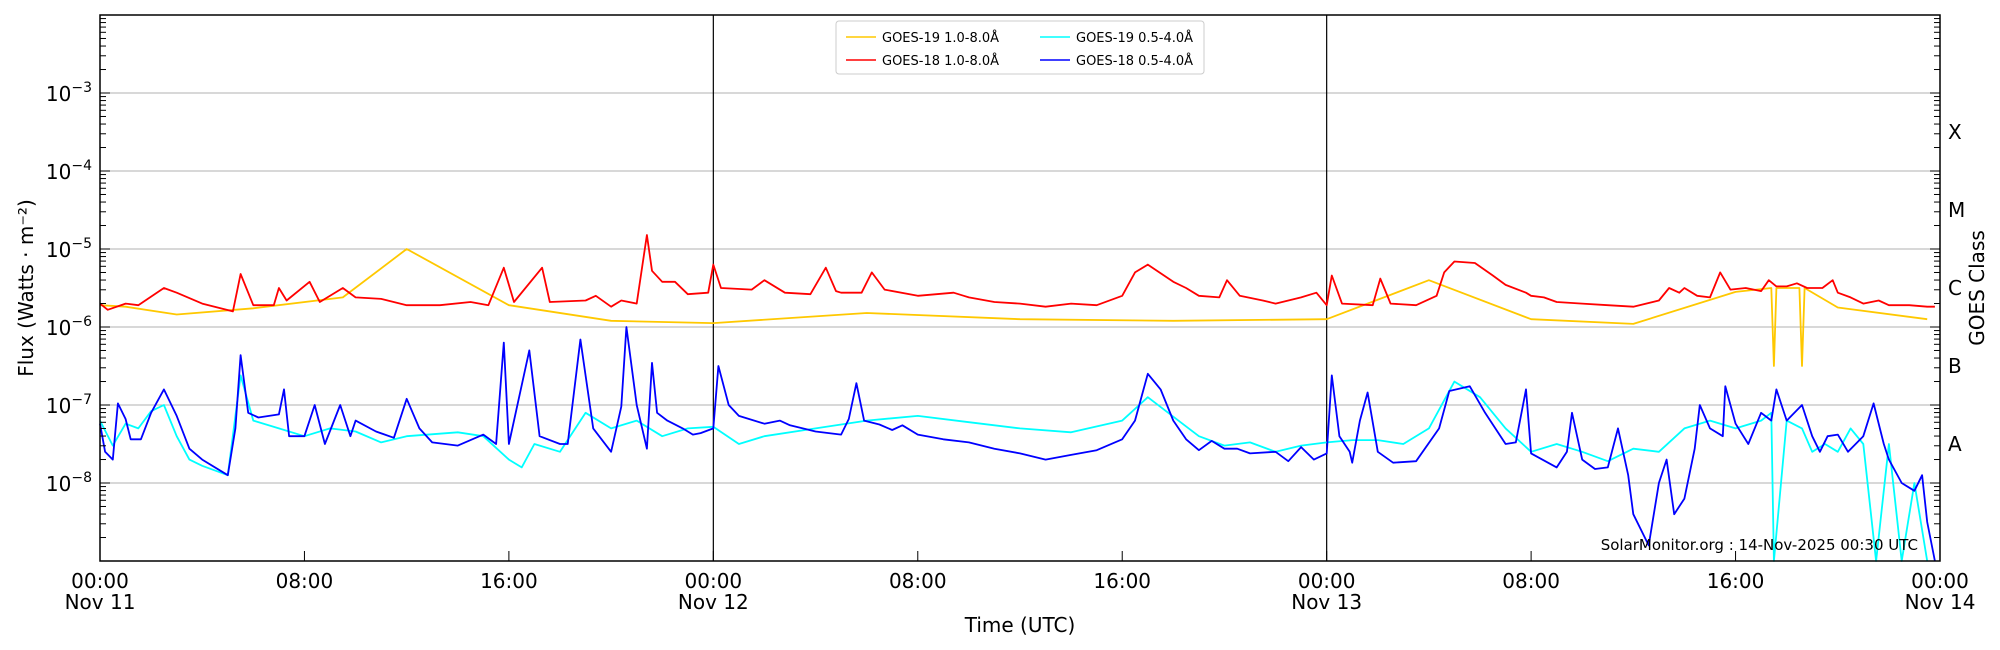 The height and width of the screenshot is (650, 2000). I want to click on legend-label-goes18-long: GOES-18 1.0-8.0Å, so click(940, 61).